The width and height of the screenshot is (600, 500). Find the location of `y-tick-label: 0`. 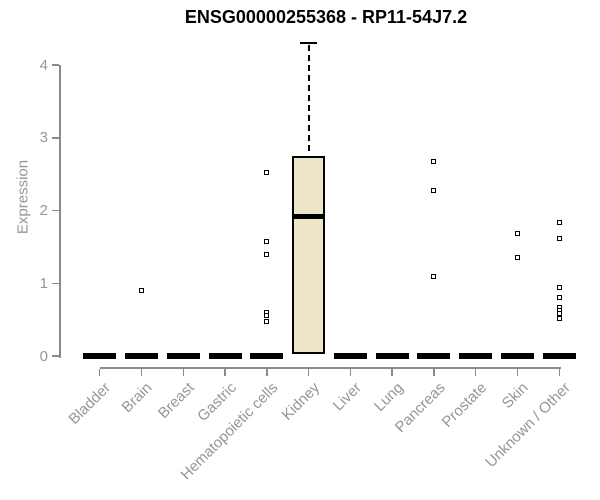

y-tick-label: 0 is located at coordinates (43, 356).